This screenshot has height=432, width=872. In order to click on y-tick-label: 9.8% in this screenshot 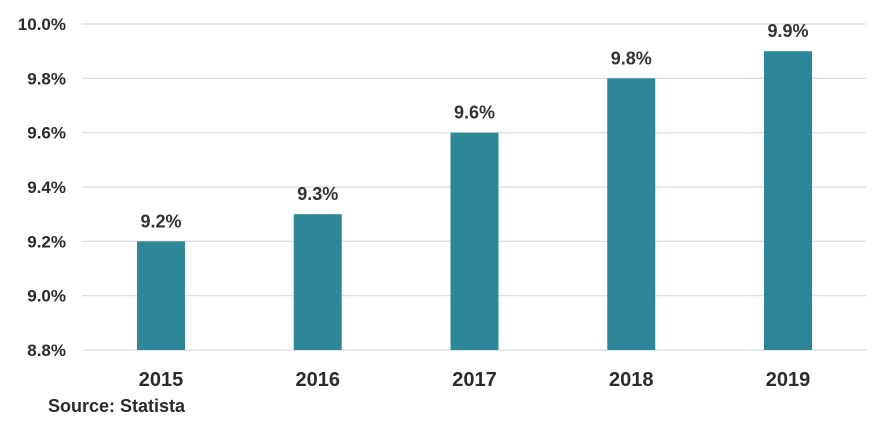, I will do `click(46, 78)`.